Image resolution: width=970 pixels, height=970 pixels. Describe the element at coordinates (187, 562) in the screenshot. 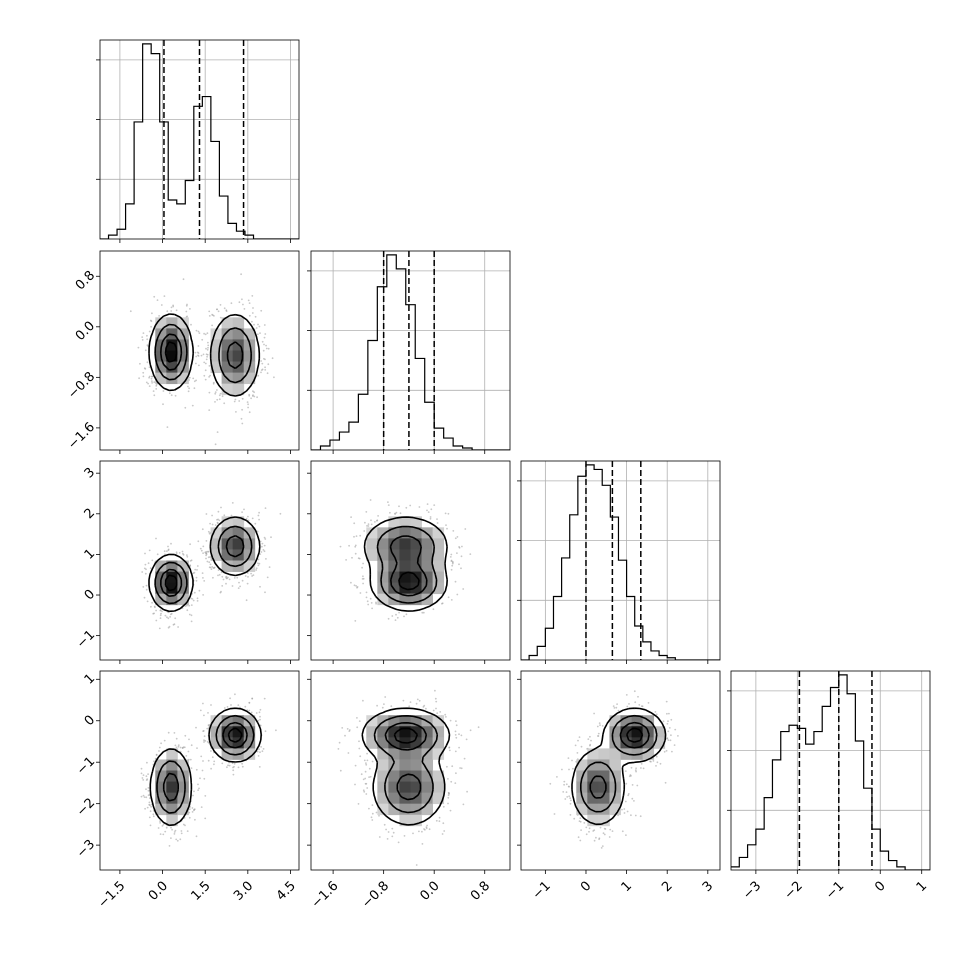

I see `panel-2-0: −1 0 1 2 3` at that location.